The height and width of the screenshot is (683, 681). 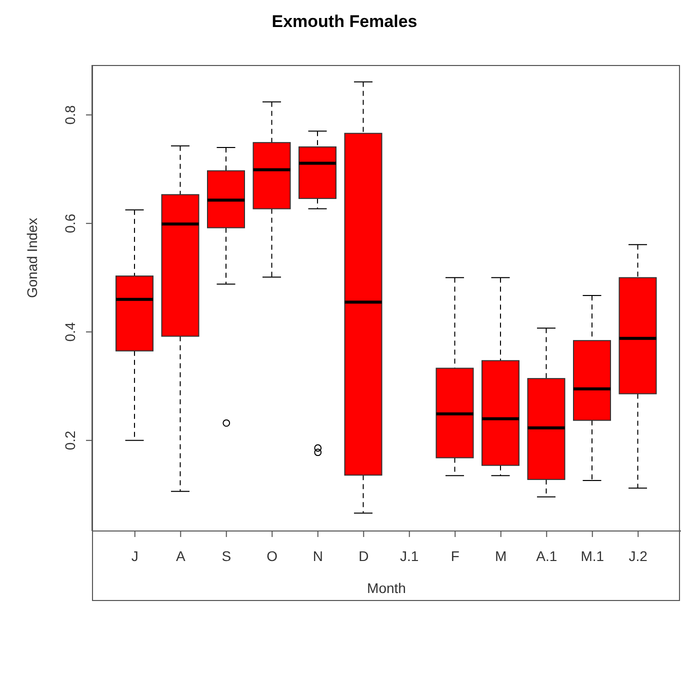 I want to click on y-tick-label: 0.8, so click(x=70, y=114).